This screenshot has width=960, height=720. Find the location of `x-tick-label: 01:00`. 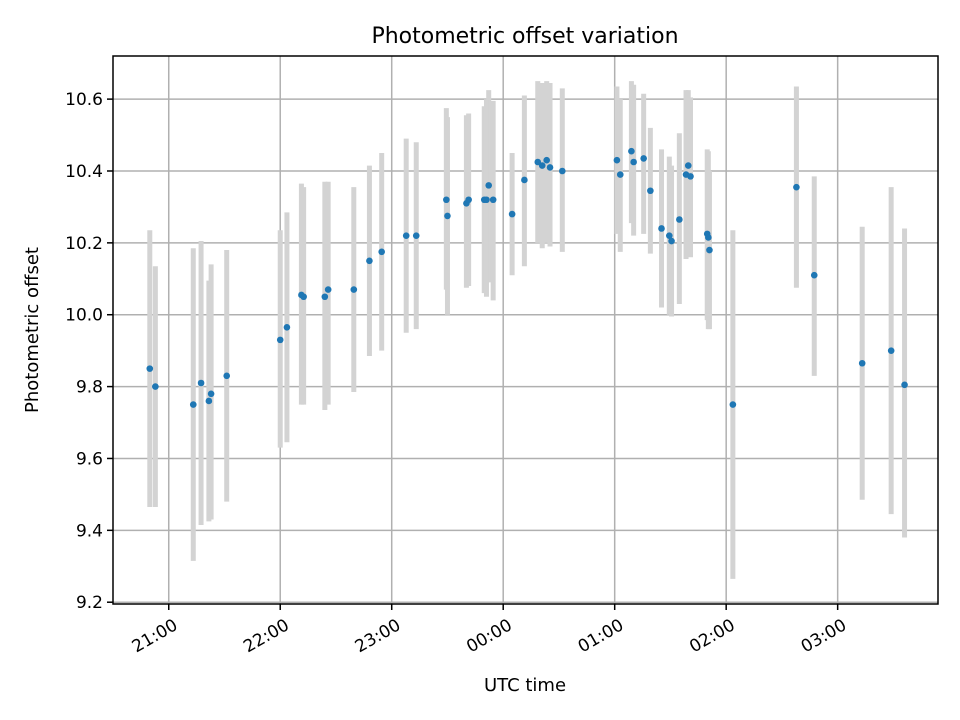

x-tick-label: 01:00 is located at coordinates (601, 636).